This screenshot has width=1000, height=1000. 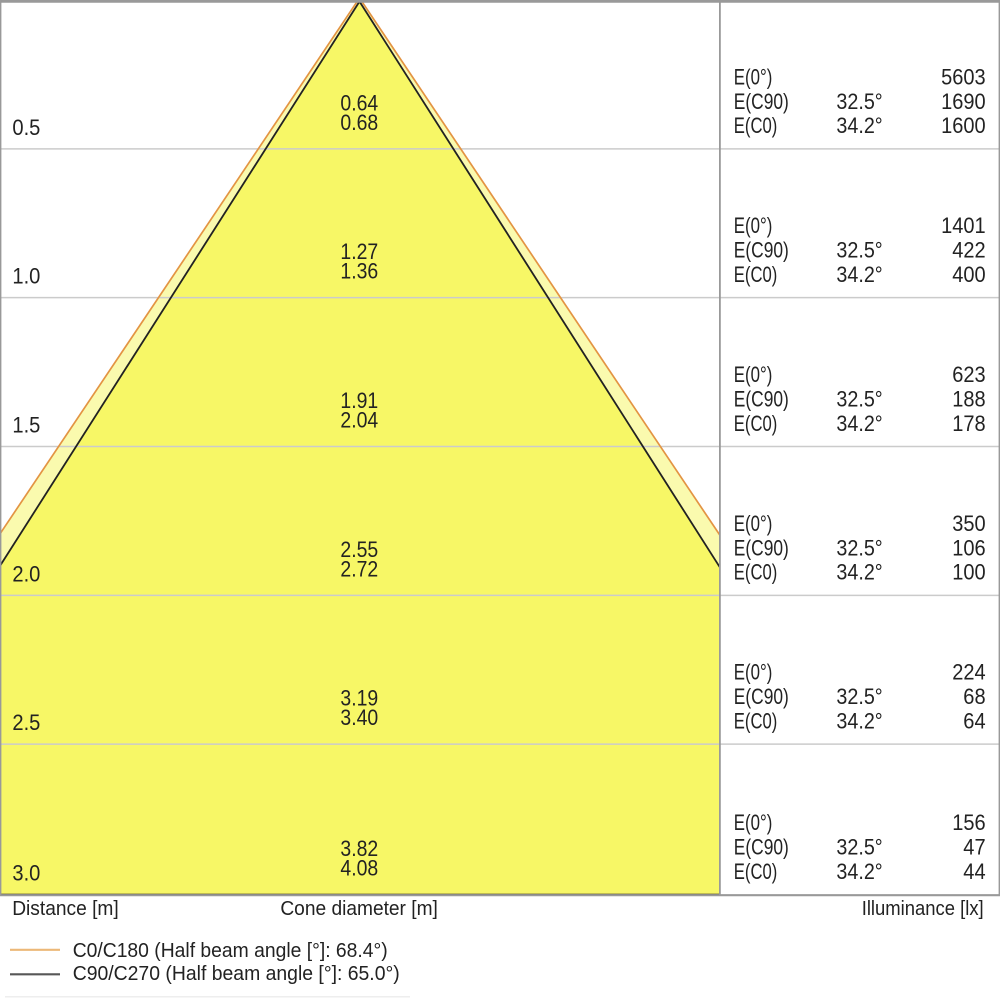 What do you see at coordinates (359, 400) in the screenshot?
I see `svg-text: 1.91` at bounding box center [359, 400].